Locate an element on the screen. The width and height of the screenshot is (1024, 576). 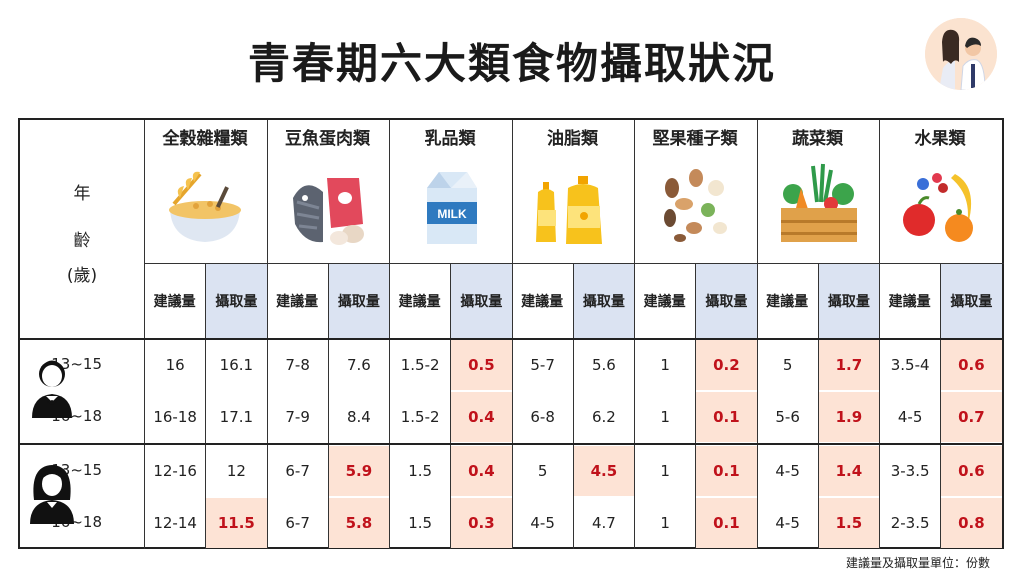
intake-value: 0.4 is located at coordinates (481, 417).